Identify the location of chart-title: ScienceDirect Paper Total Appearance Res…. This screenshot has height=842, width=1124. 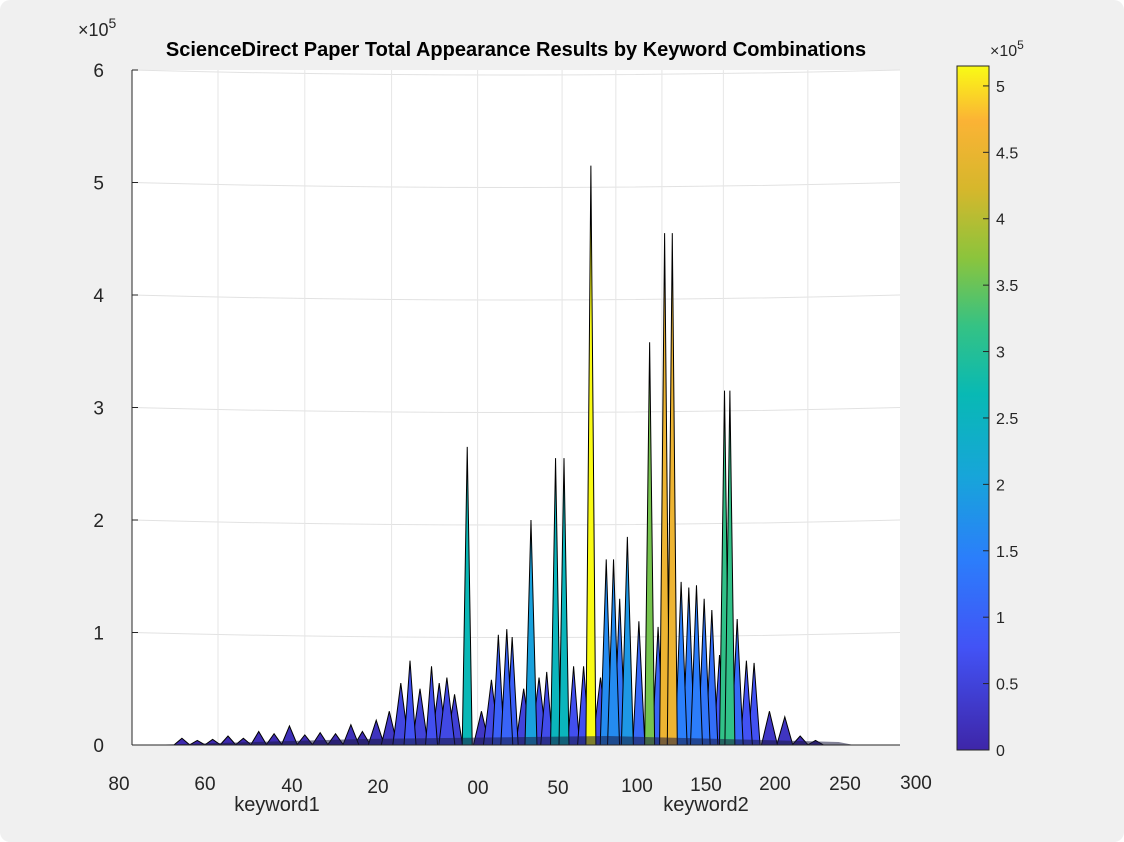
(516, 50).